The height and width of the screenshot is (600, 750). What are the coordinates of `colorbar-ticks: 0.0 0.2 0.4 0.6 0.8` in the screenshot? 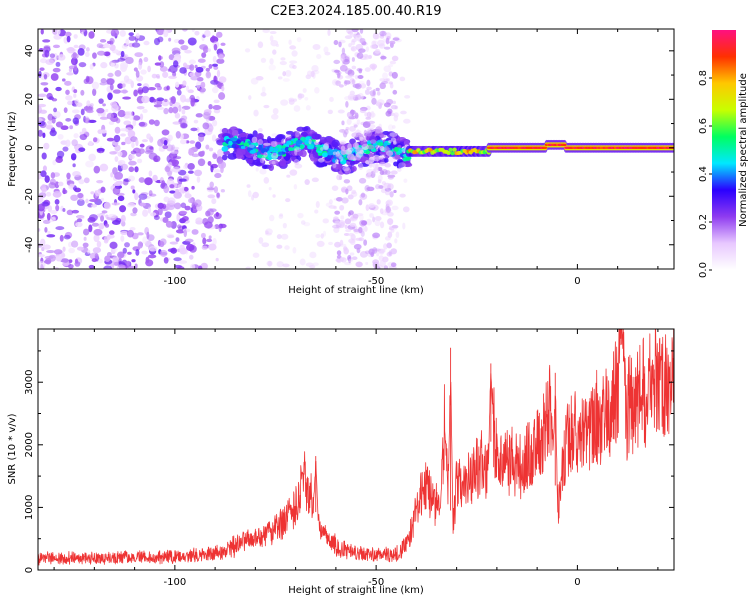 It's located at (705, 174).